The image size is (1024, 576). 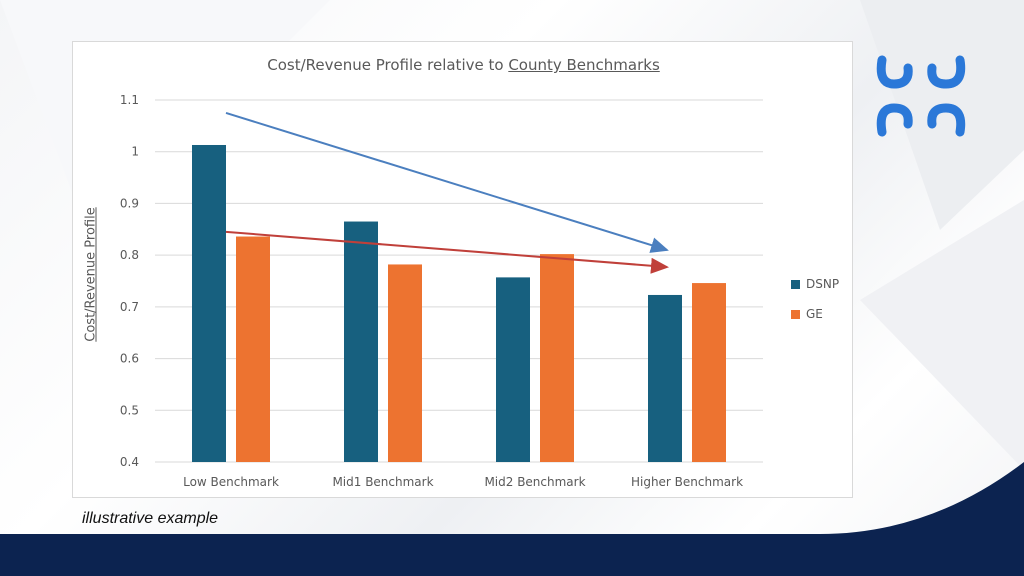 What do you see at coordinates (584, 65) in the screenshot?
I see `chart-title-emphasis: County Benchmarks` at bounding box center [584, 65].